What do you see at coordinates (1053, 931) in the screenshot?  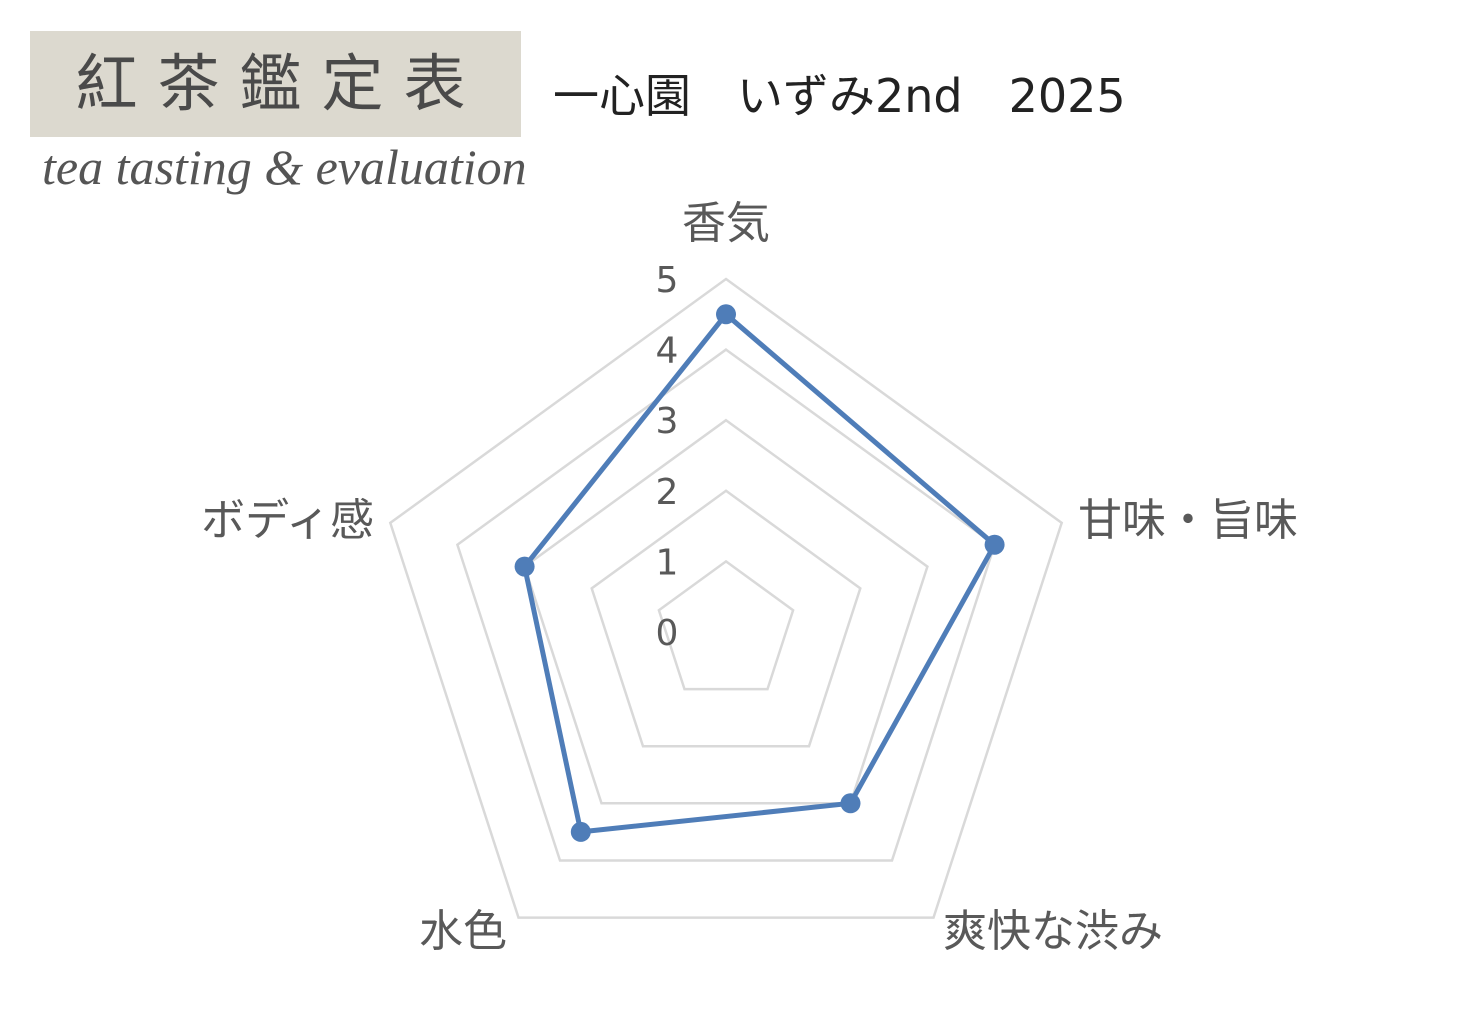 I see `axis-label-2: 爽快な渋み` at bounding box center [1053, 931].